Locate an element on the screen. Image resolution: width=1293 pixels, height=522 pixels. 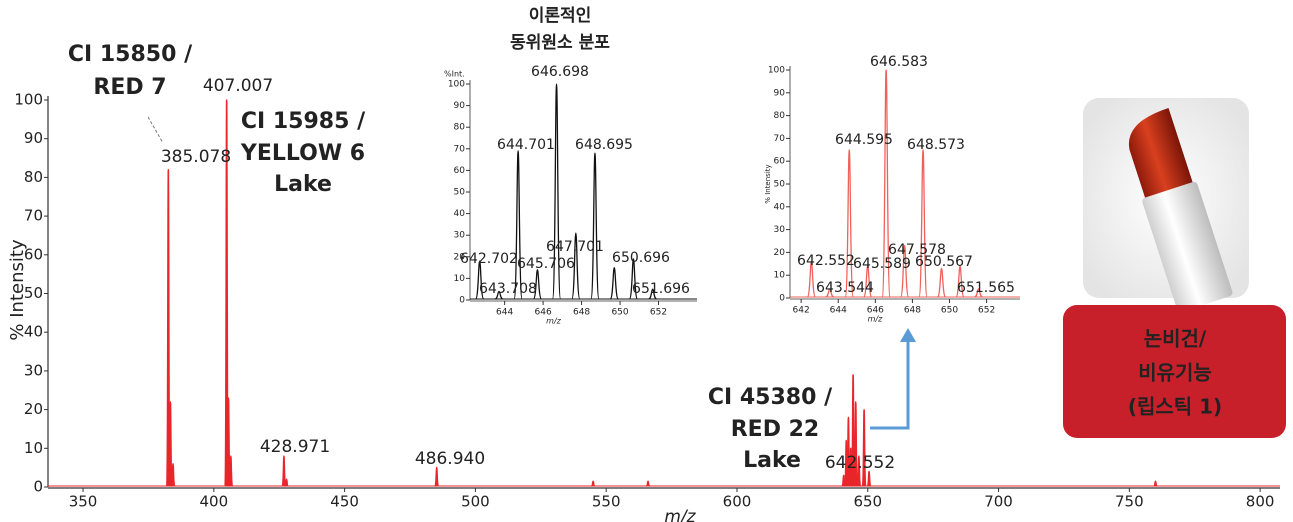
y-axis-label: %Int. is located at coordinates (454, 74).